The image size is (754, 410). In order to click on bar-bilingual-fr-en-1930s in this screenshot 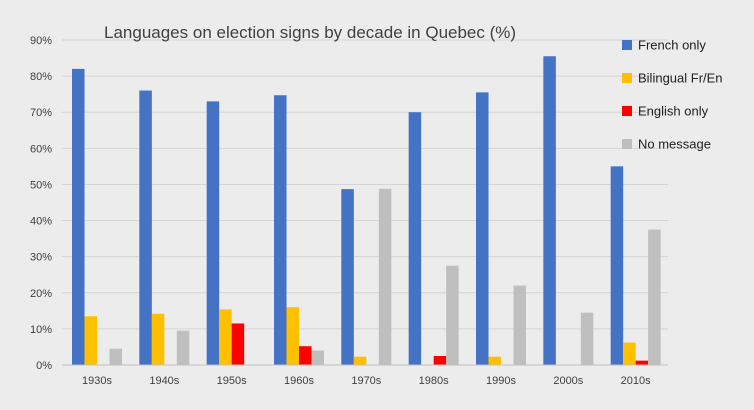, I will do `click(90, 340)`.